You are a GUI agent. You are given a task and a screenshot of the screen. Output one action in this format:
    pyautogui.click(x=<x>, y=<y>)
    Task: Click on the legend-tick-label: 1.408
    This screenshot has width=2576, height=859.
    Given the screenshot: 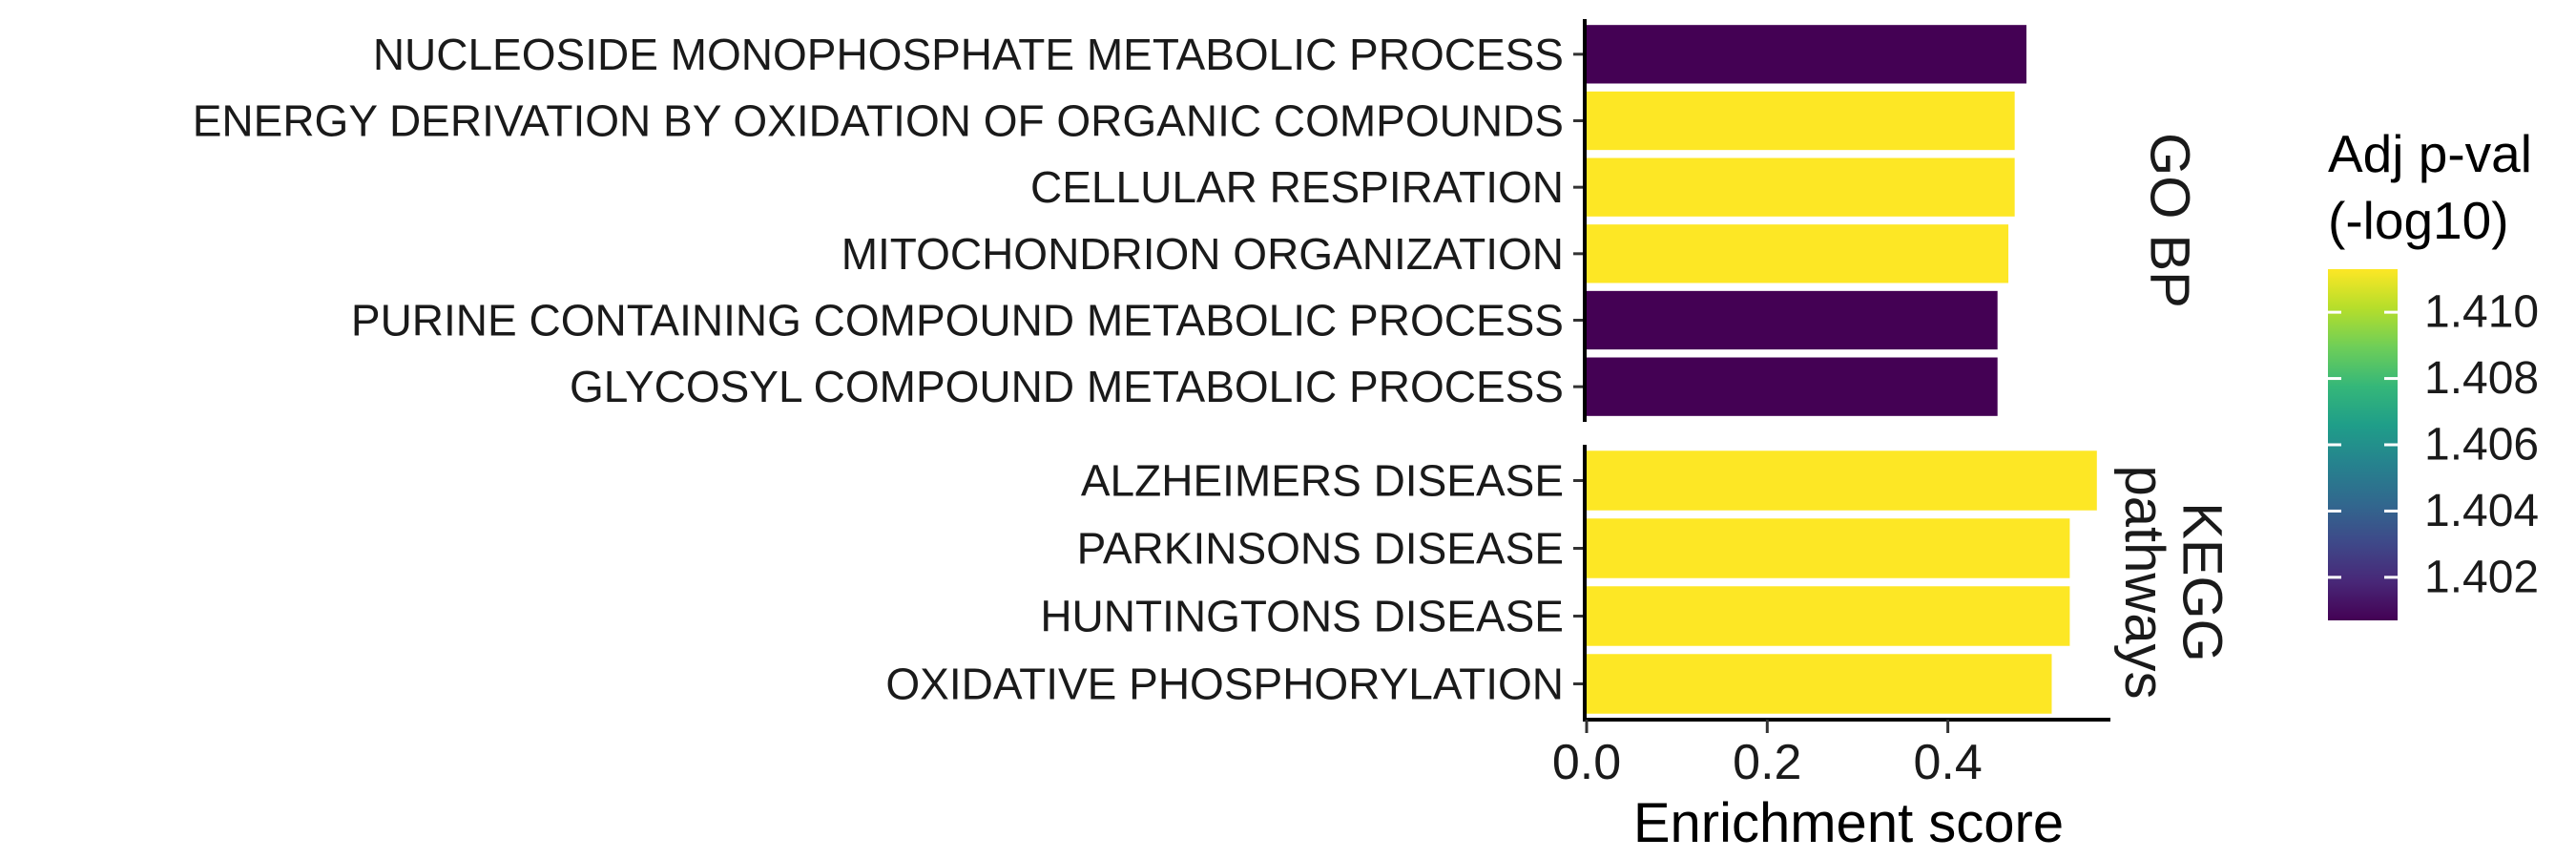 What is the action you would take?
    pyautogui.click(x=2481, y=378)
    